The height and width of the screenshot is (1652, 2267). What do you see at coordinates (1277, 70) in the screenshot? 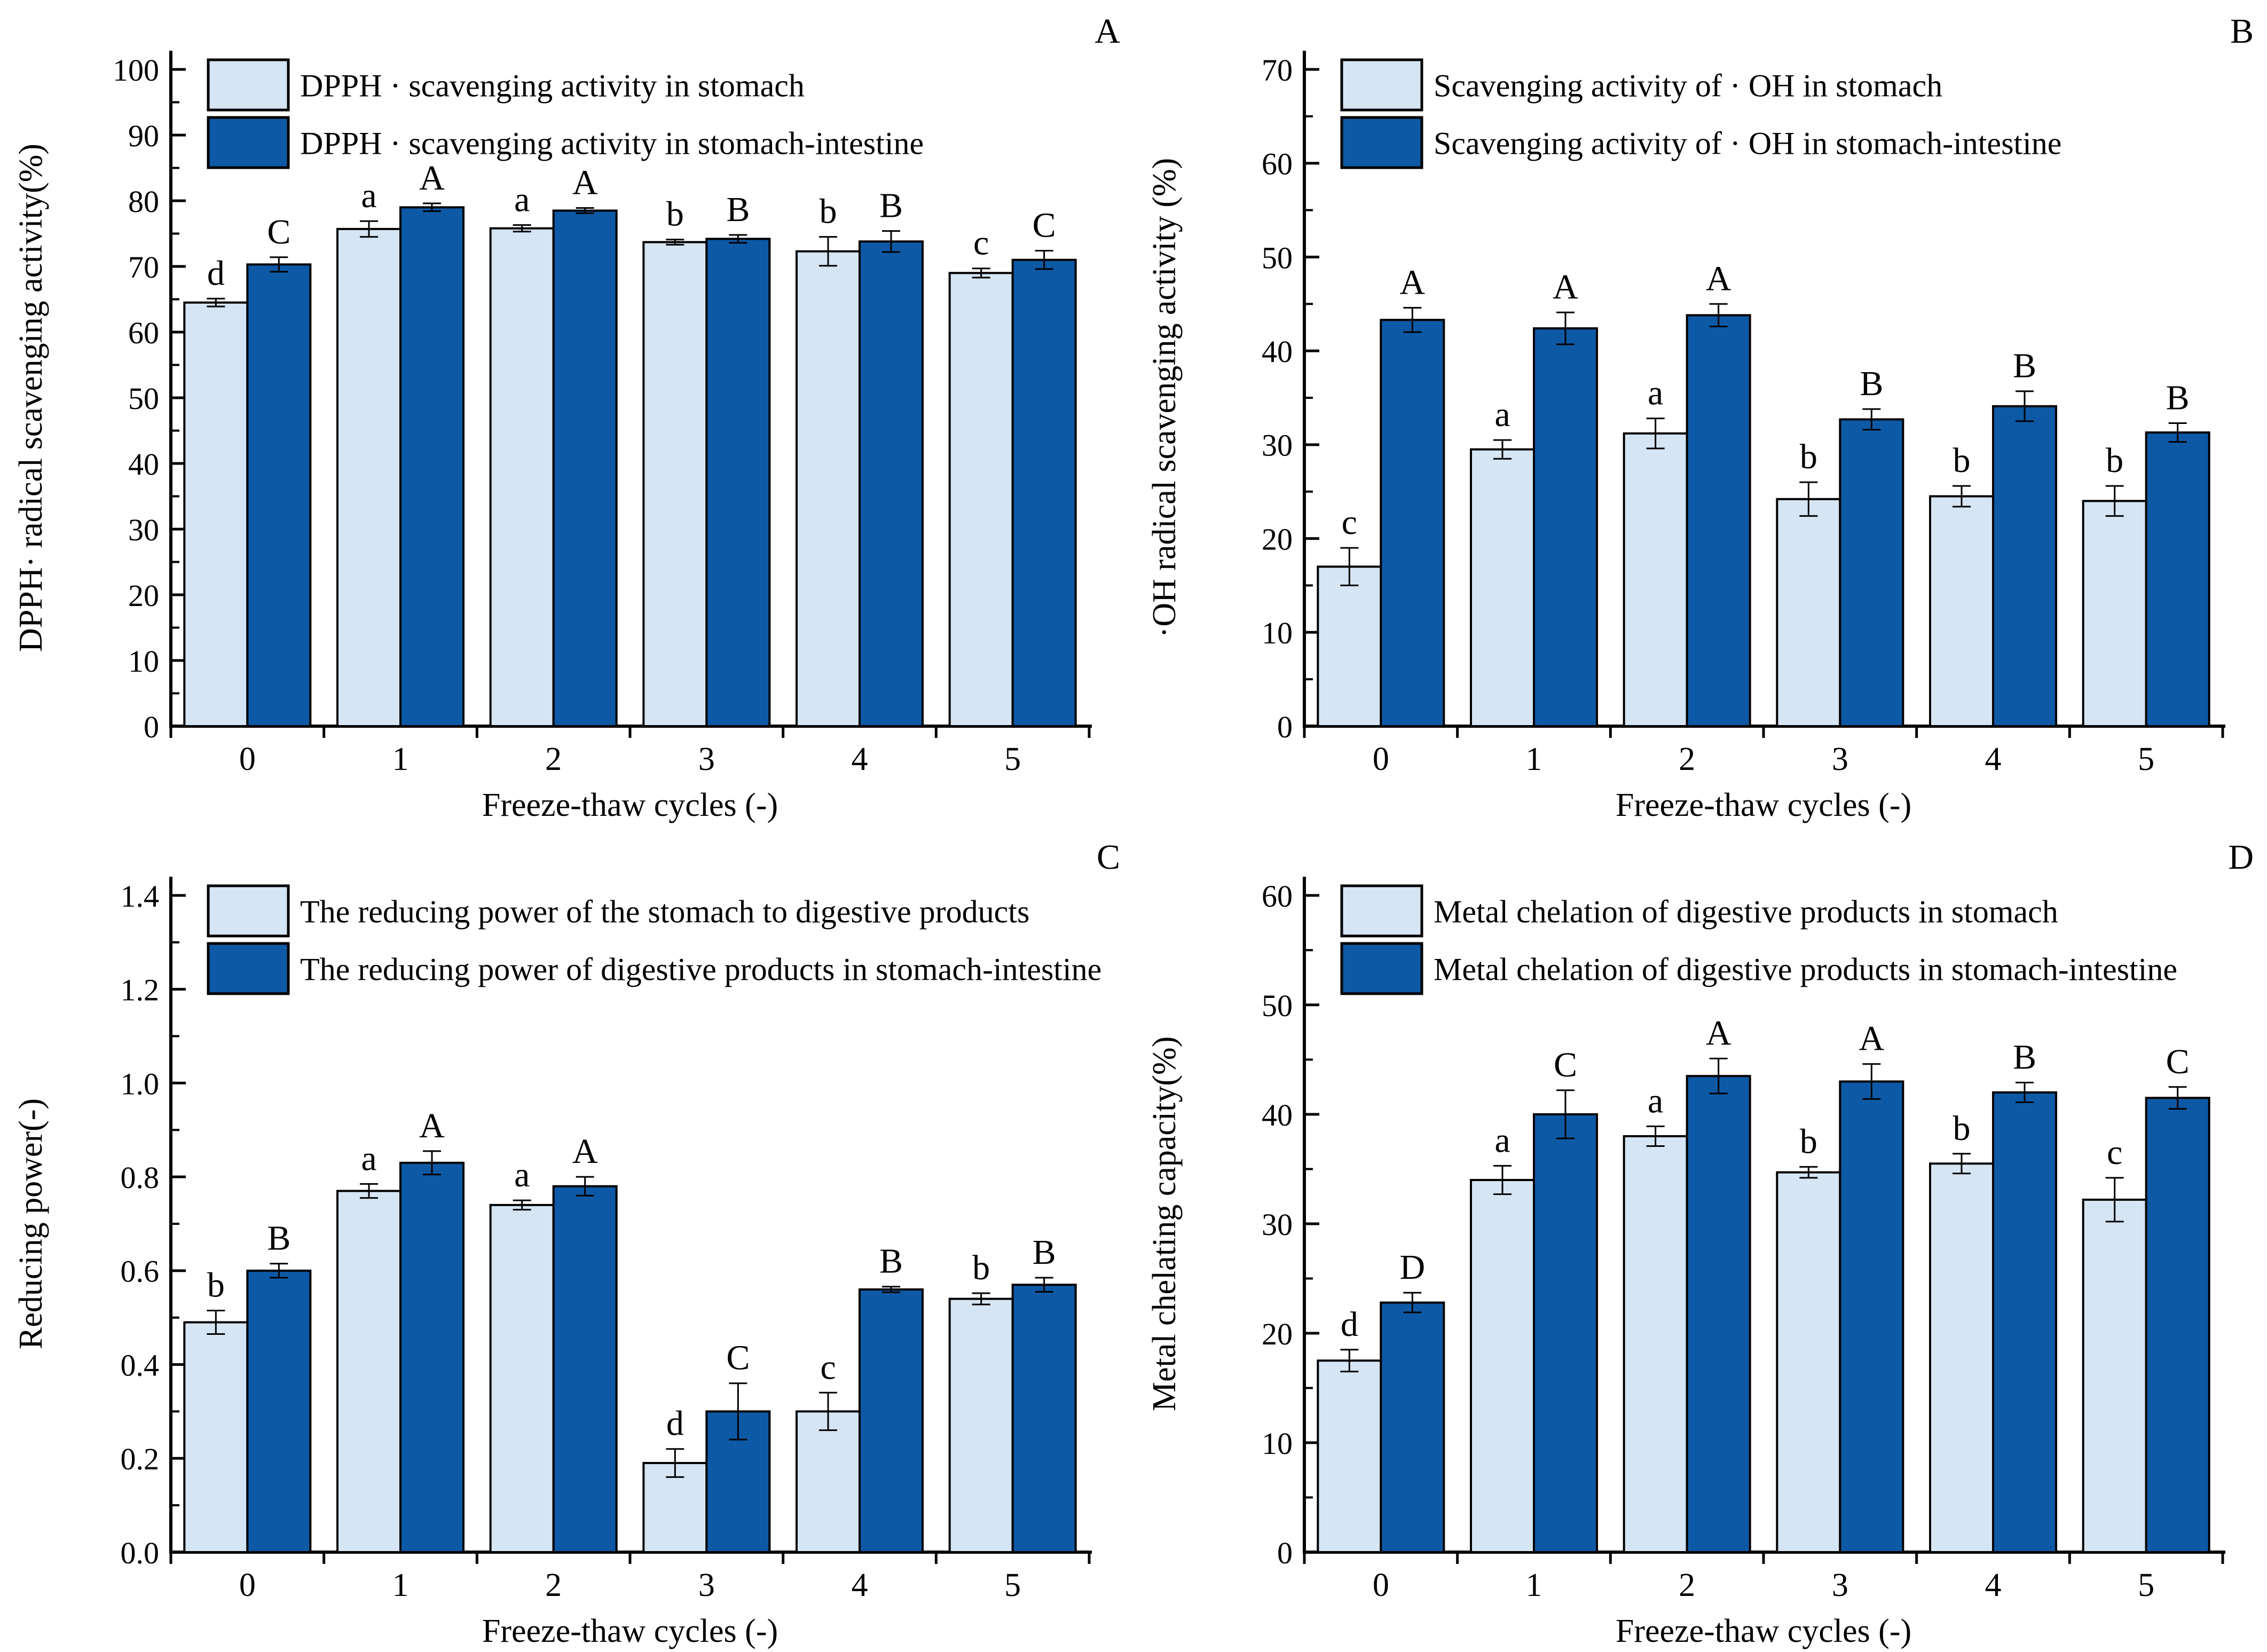
I see `y-tick-label: 70` at bounding box center [1277, 70].